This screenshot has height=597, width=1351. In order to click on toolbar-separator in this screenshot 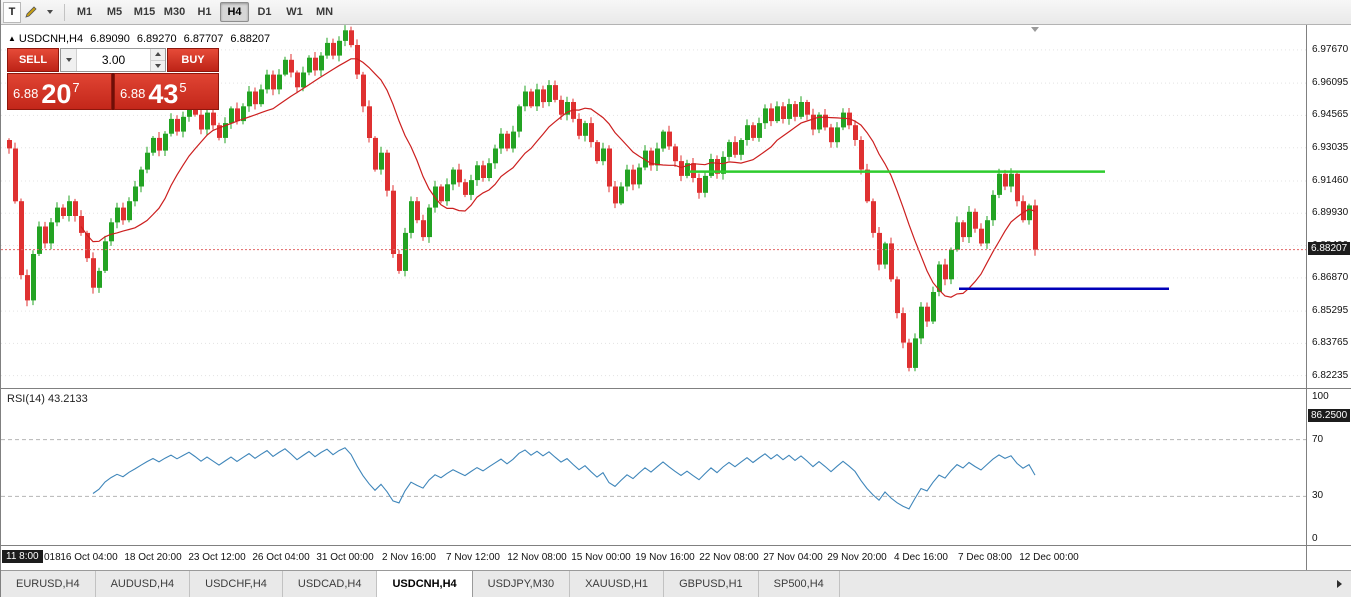, I will do `click(64, 12)`.